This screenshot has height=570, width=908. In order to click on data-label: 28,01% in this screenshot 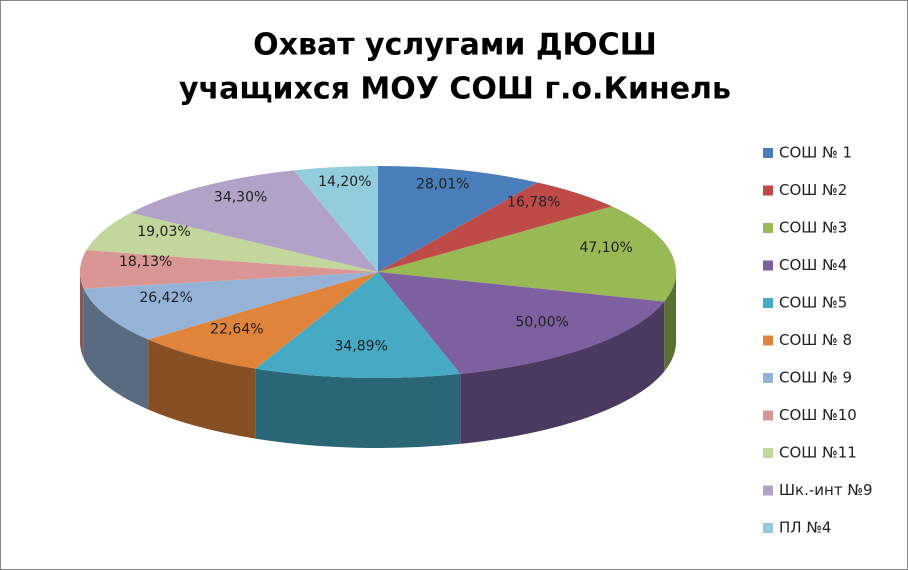, I will do `click(442, 185)`.